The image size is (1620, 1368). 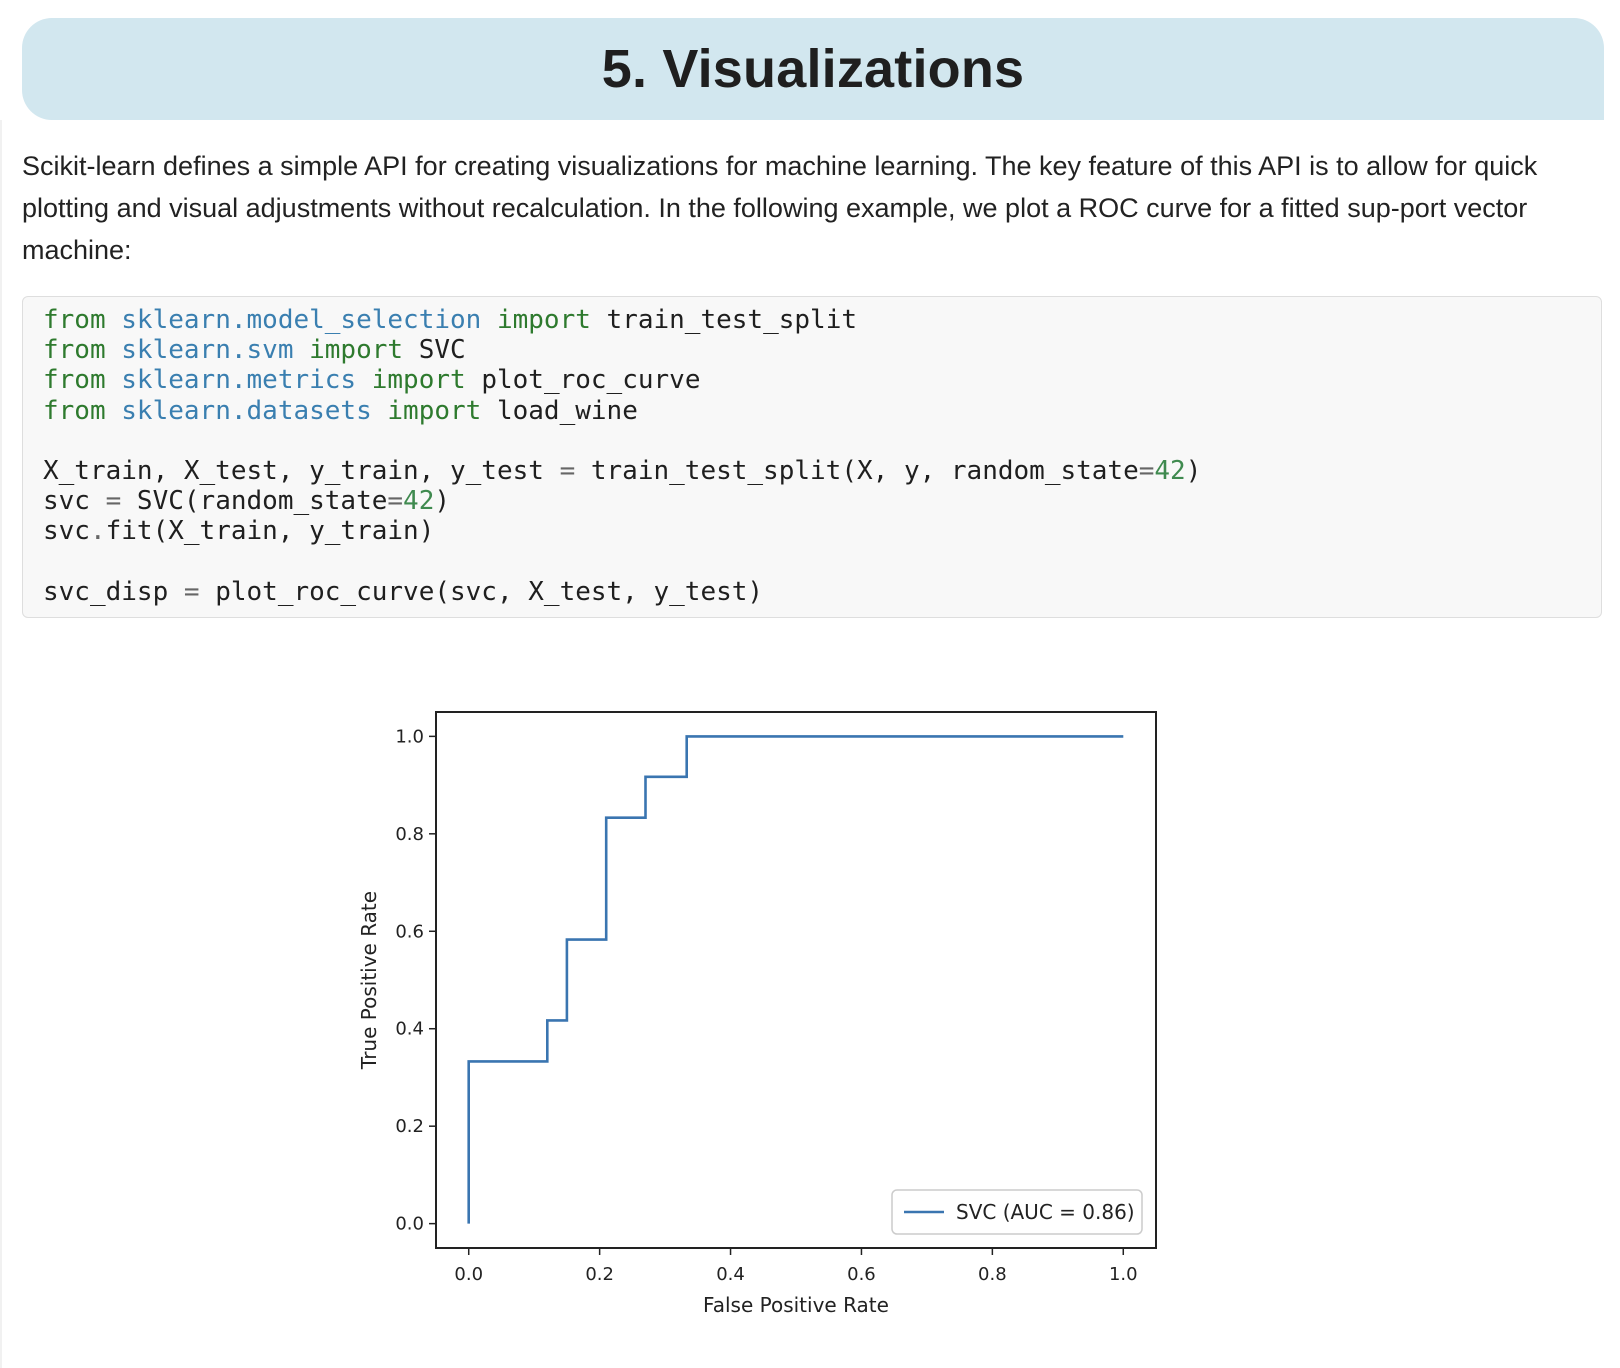 I want to click on chart-legend: SVC (AUC = 0.86), so click(x=1017, y=1212).